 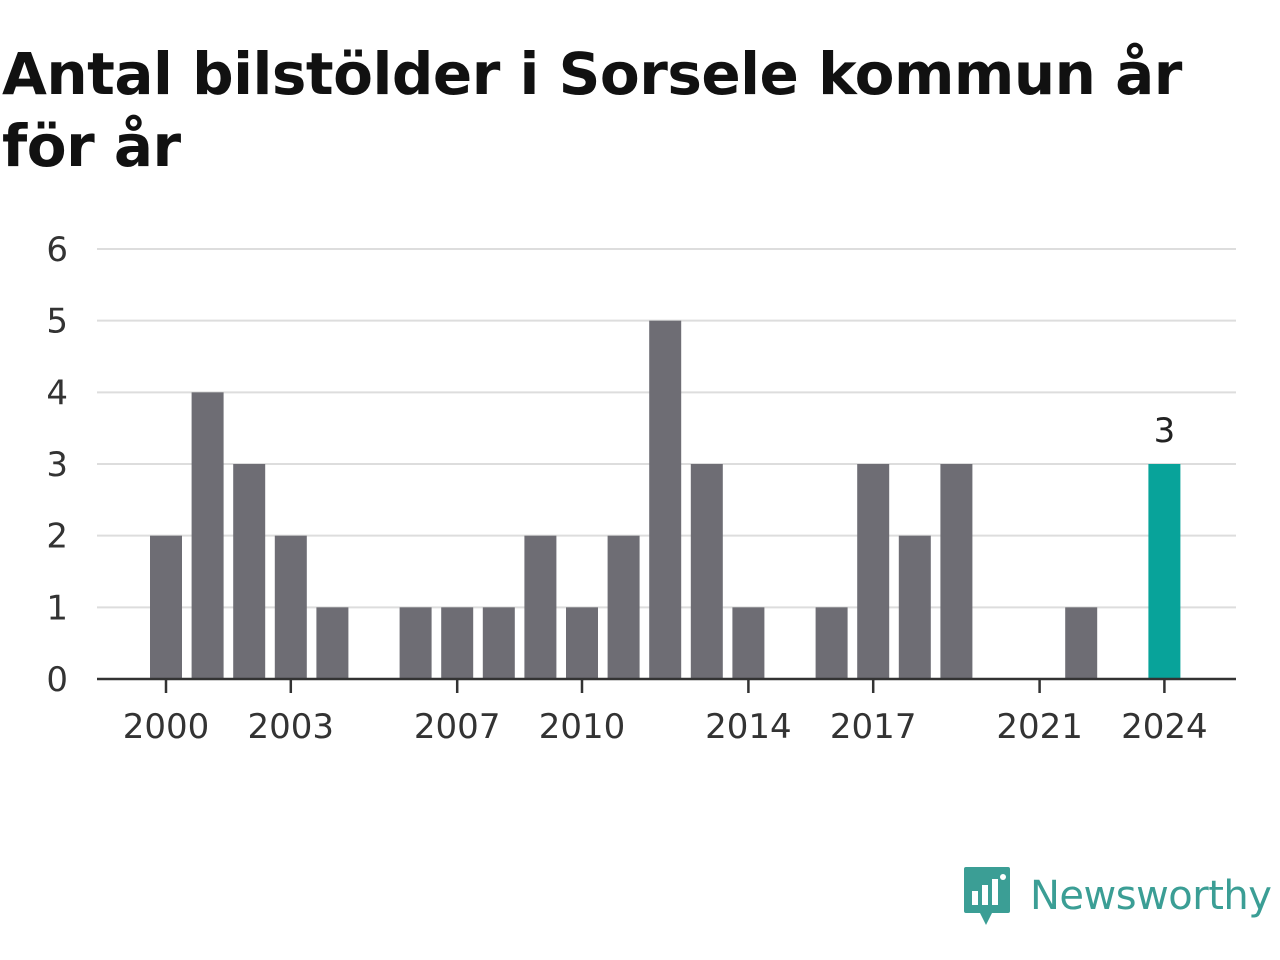 What do you see at coordinates (914, 607) in the screenshot?
I see `bar-2018` at bounding box center [914, 607].